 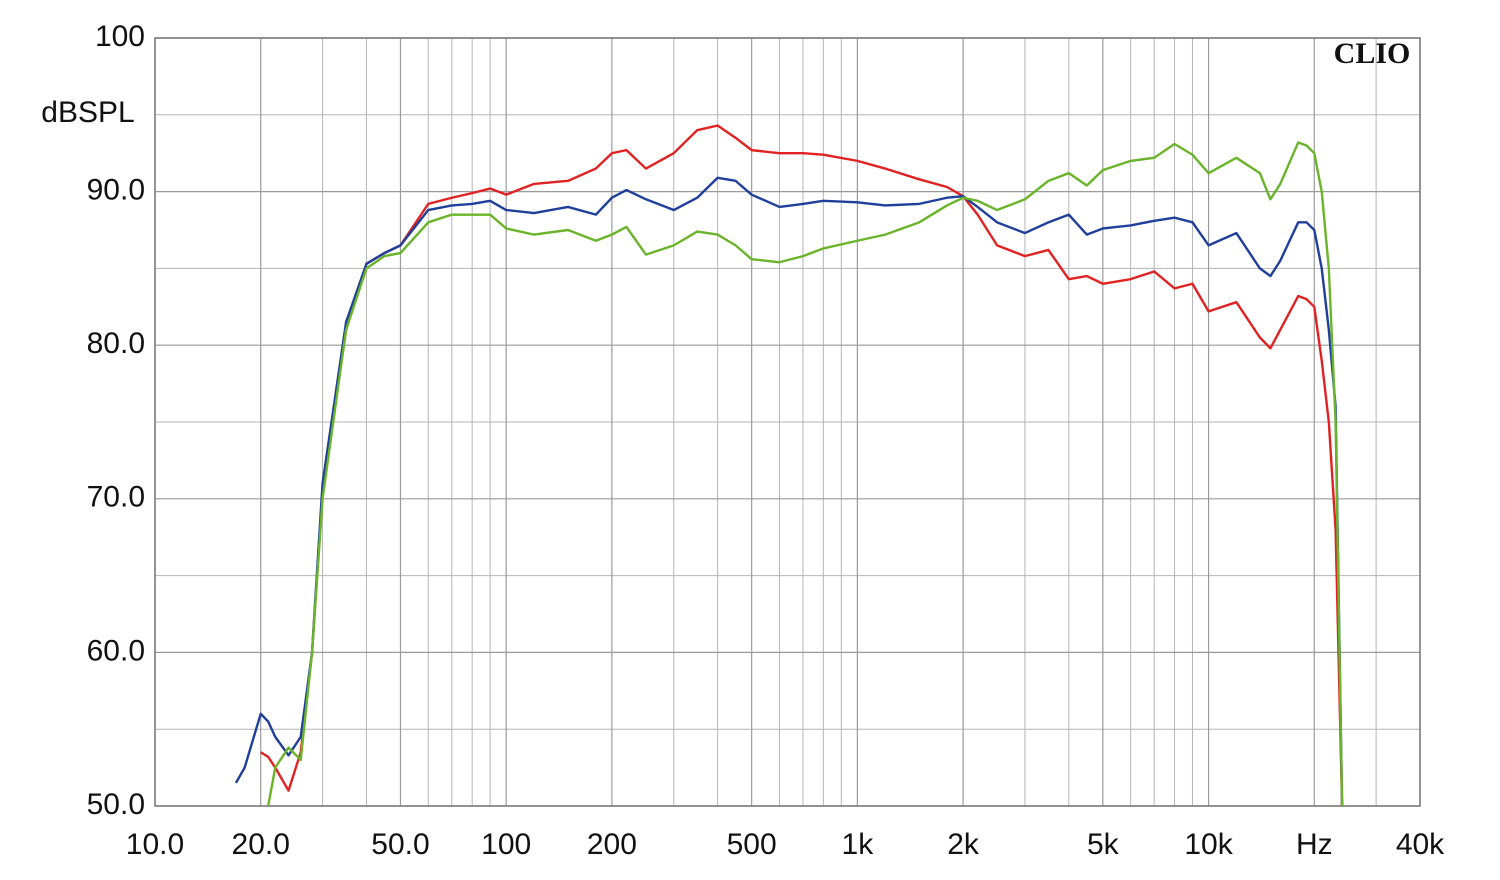 What do you see at coordinates (963, 844) in the screenshot?
I see `x-tick-label: 2k` at bounding box center [963, 844].